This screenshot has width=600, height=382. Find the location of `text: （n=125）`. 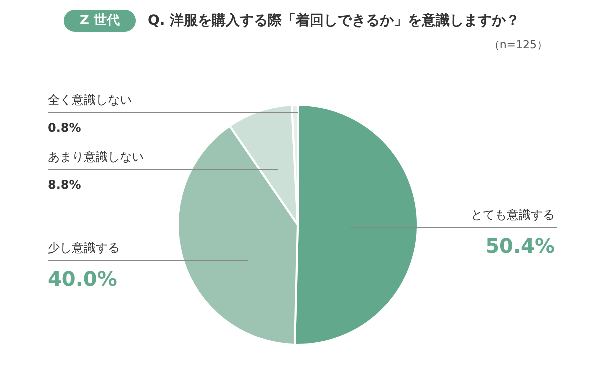

text: （n=125） is located at coordinates (518, 45).